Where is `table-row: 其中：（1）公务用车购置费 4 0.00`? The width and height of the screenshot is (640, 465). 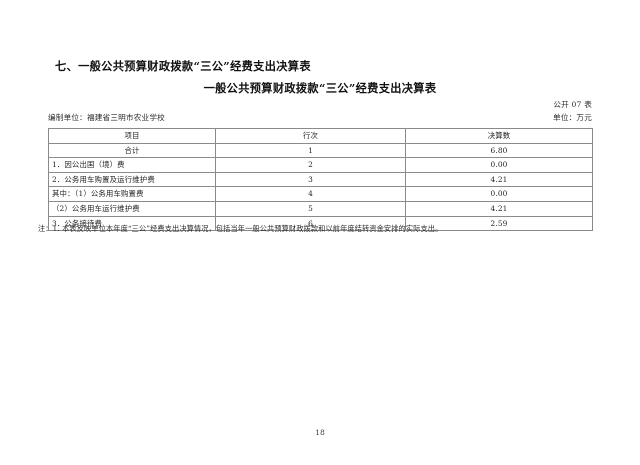
table-row: 其中：（1）公务用车购置费 4 0.00 is located at coordinates (320, 194).